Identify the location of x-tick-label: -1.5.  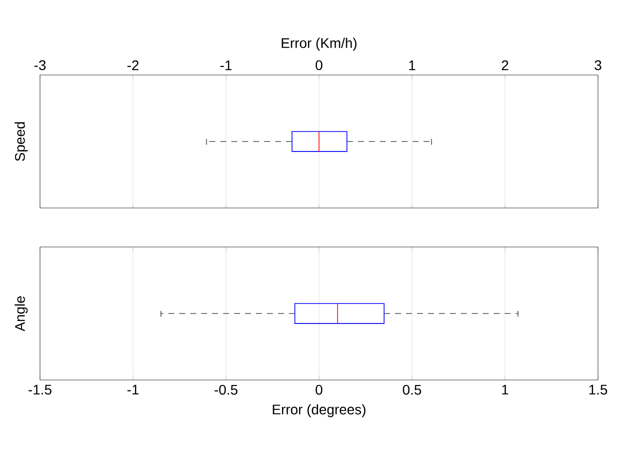
(40, 389).